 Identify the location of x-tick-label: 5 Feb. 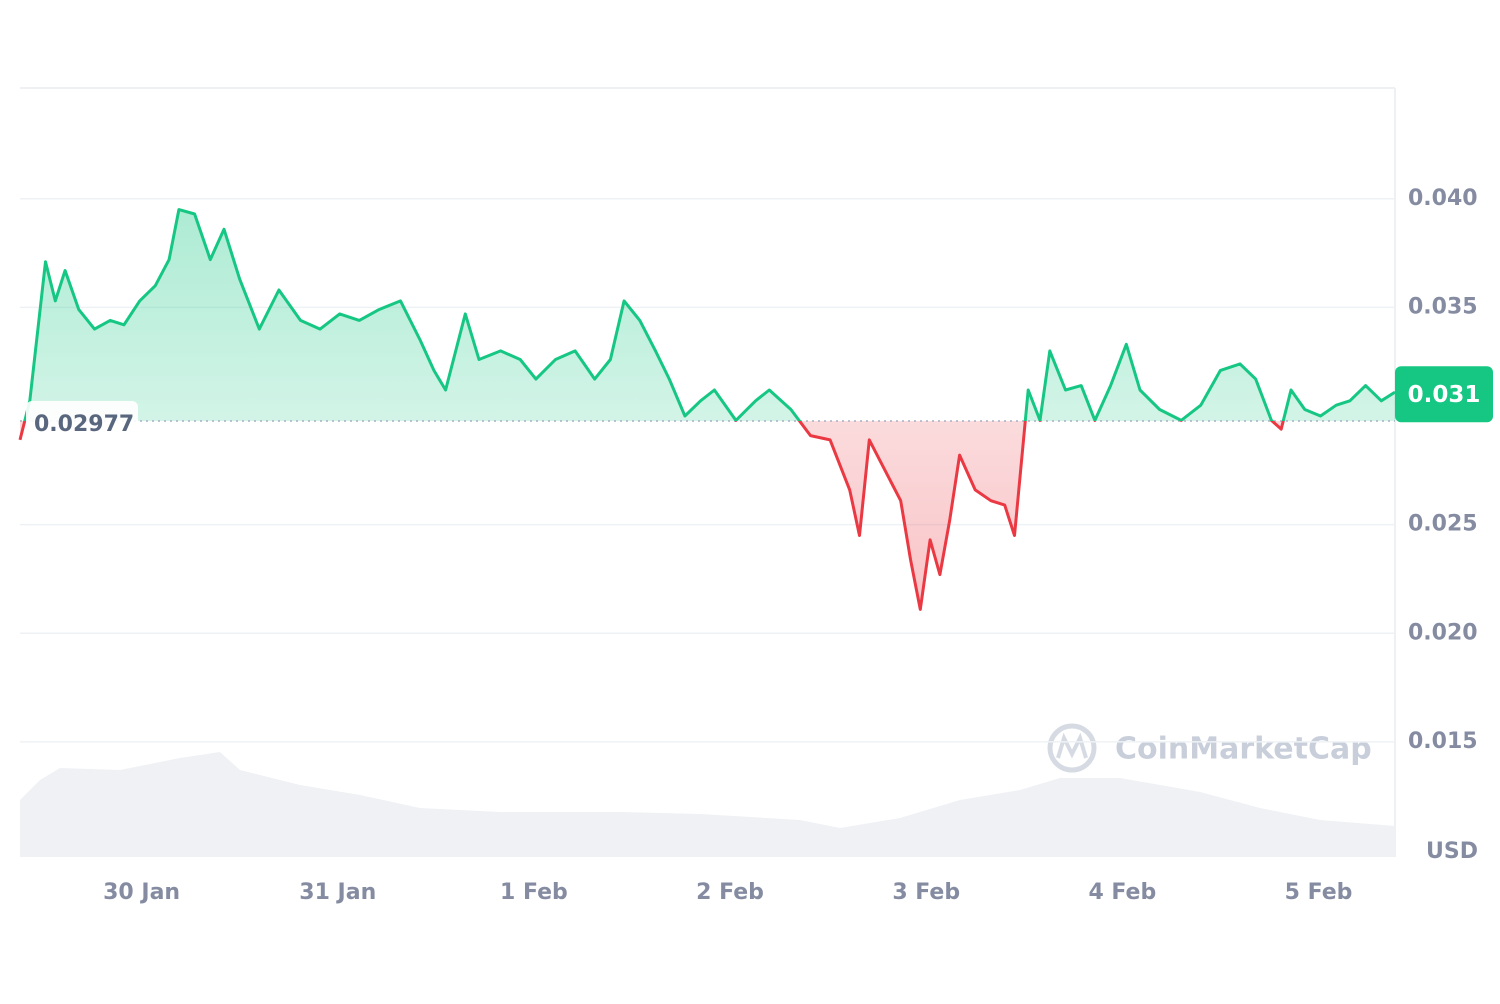
(1319, 892).